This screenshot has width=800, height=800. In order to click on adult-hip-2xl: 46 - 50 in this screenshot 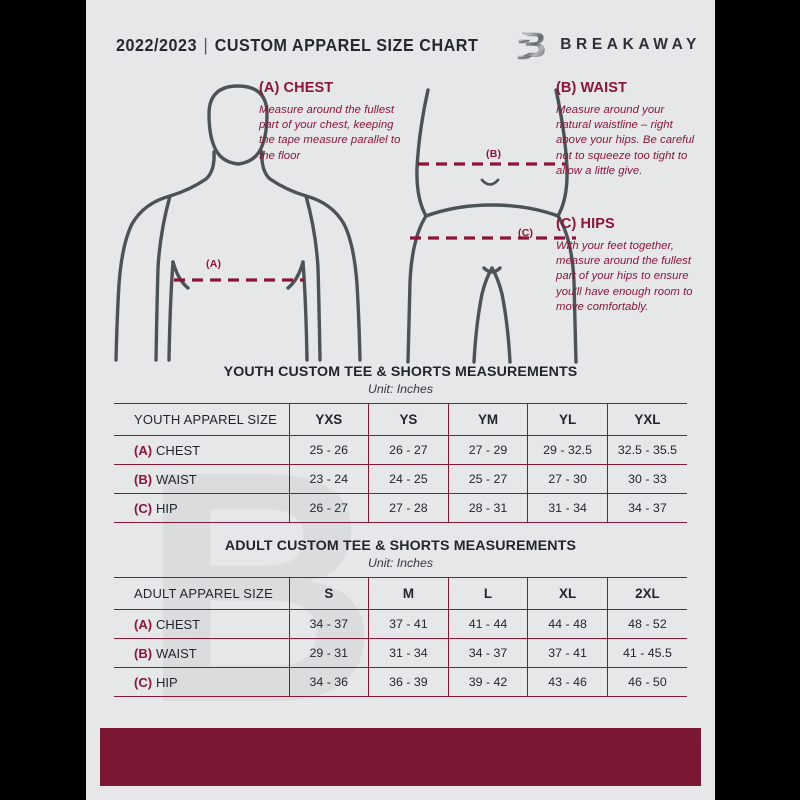, I will do `click(647, 682)`.